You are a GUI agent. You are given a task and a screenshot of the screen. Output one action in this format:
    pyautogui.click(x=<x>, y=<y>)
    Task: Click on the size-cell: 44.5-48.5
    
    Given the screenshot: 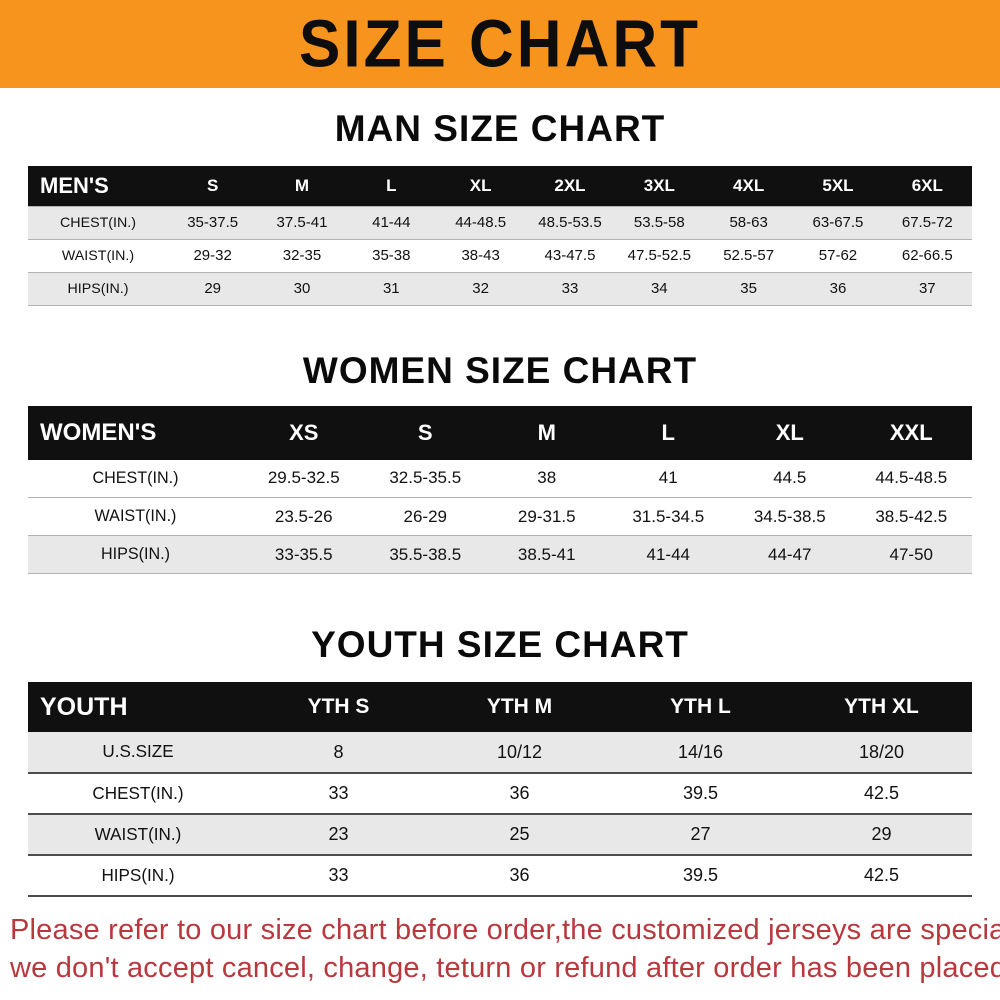 What is the action you would take?
    pyautogui.click(x=911, y=478)
    